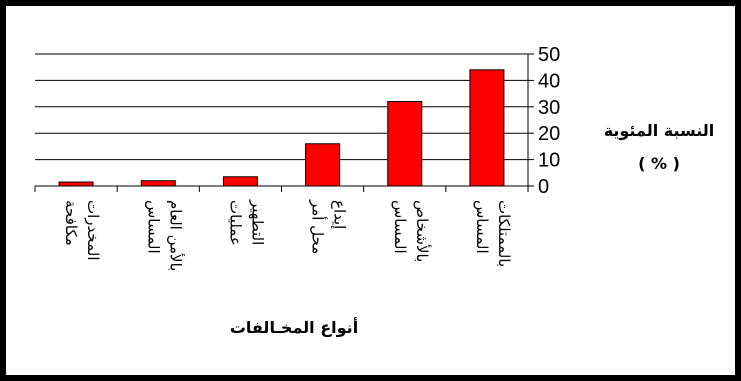 The width and height of the screenshot is (741, 381). I want to click on y-axis-label-line-1: النسبة المئوية, so click(659, 130).